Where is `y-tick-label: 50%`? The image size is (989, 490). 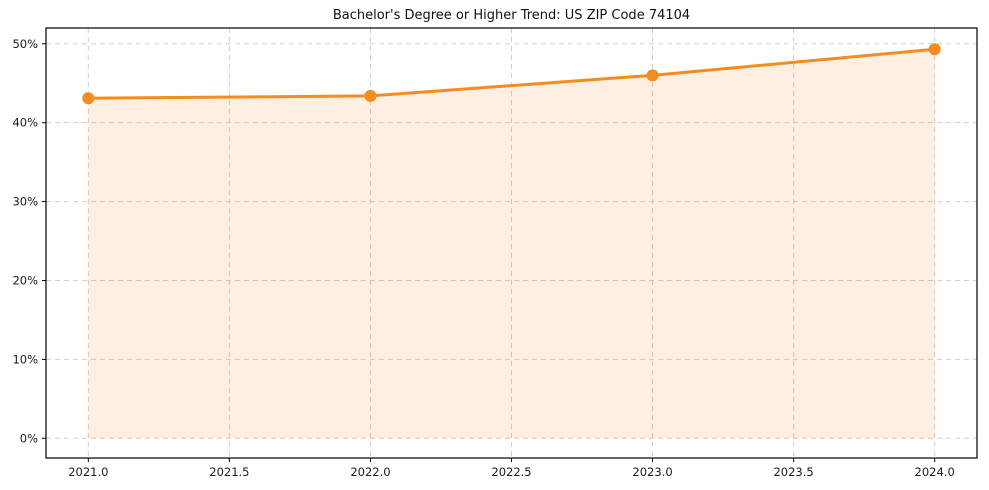
y-tick-label: 50% is located at coordinates (25, 44).